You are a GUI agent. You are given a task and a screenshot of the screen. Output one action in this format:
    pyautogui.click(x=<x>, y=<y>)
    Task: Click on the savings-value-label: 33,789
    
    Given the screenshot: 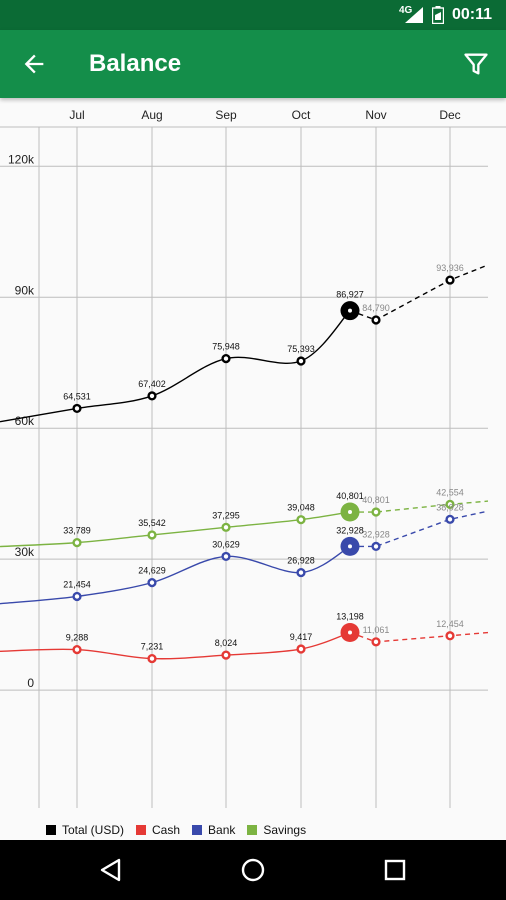 What is the action you would take?
    pyautogui.click(x=77, y=531)
    